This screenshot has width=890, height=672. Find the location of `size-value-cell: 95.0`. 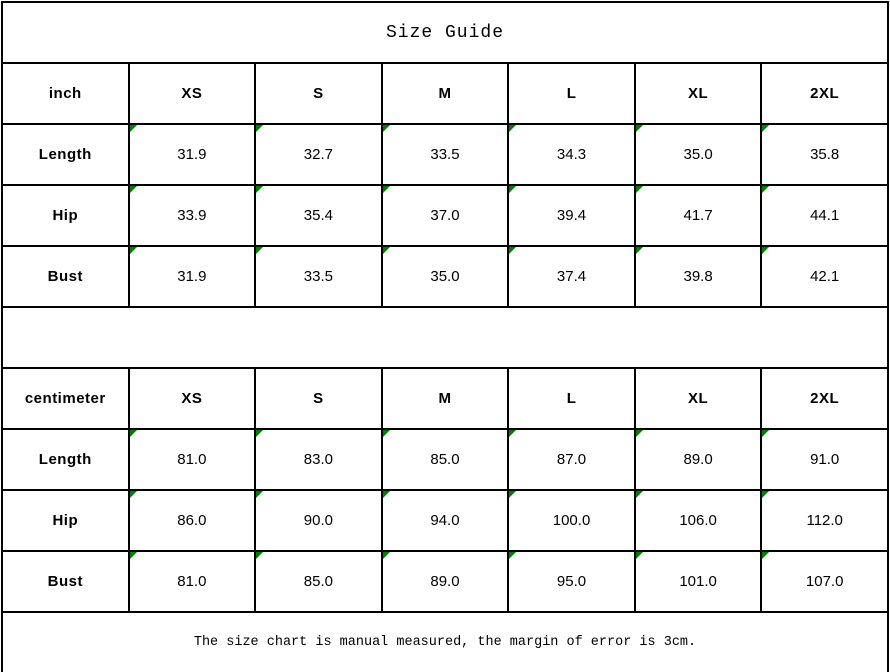

size-value-cell: 95.0 is located at coordinates (571, 581).